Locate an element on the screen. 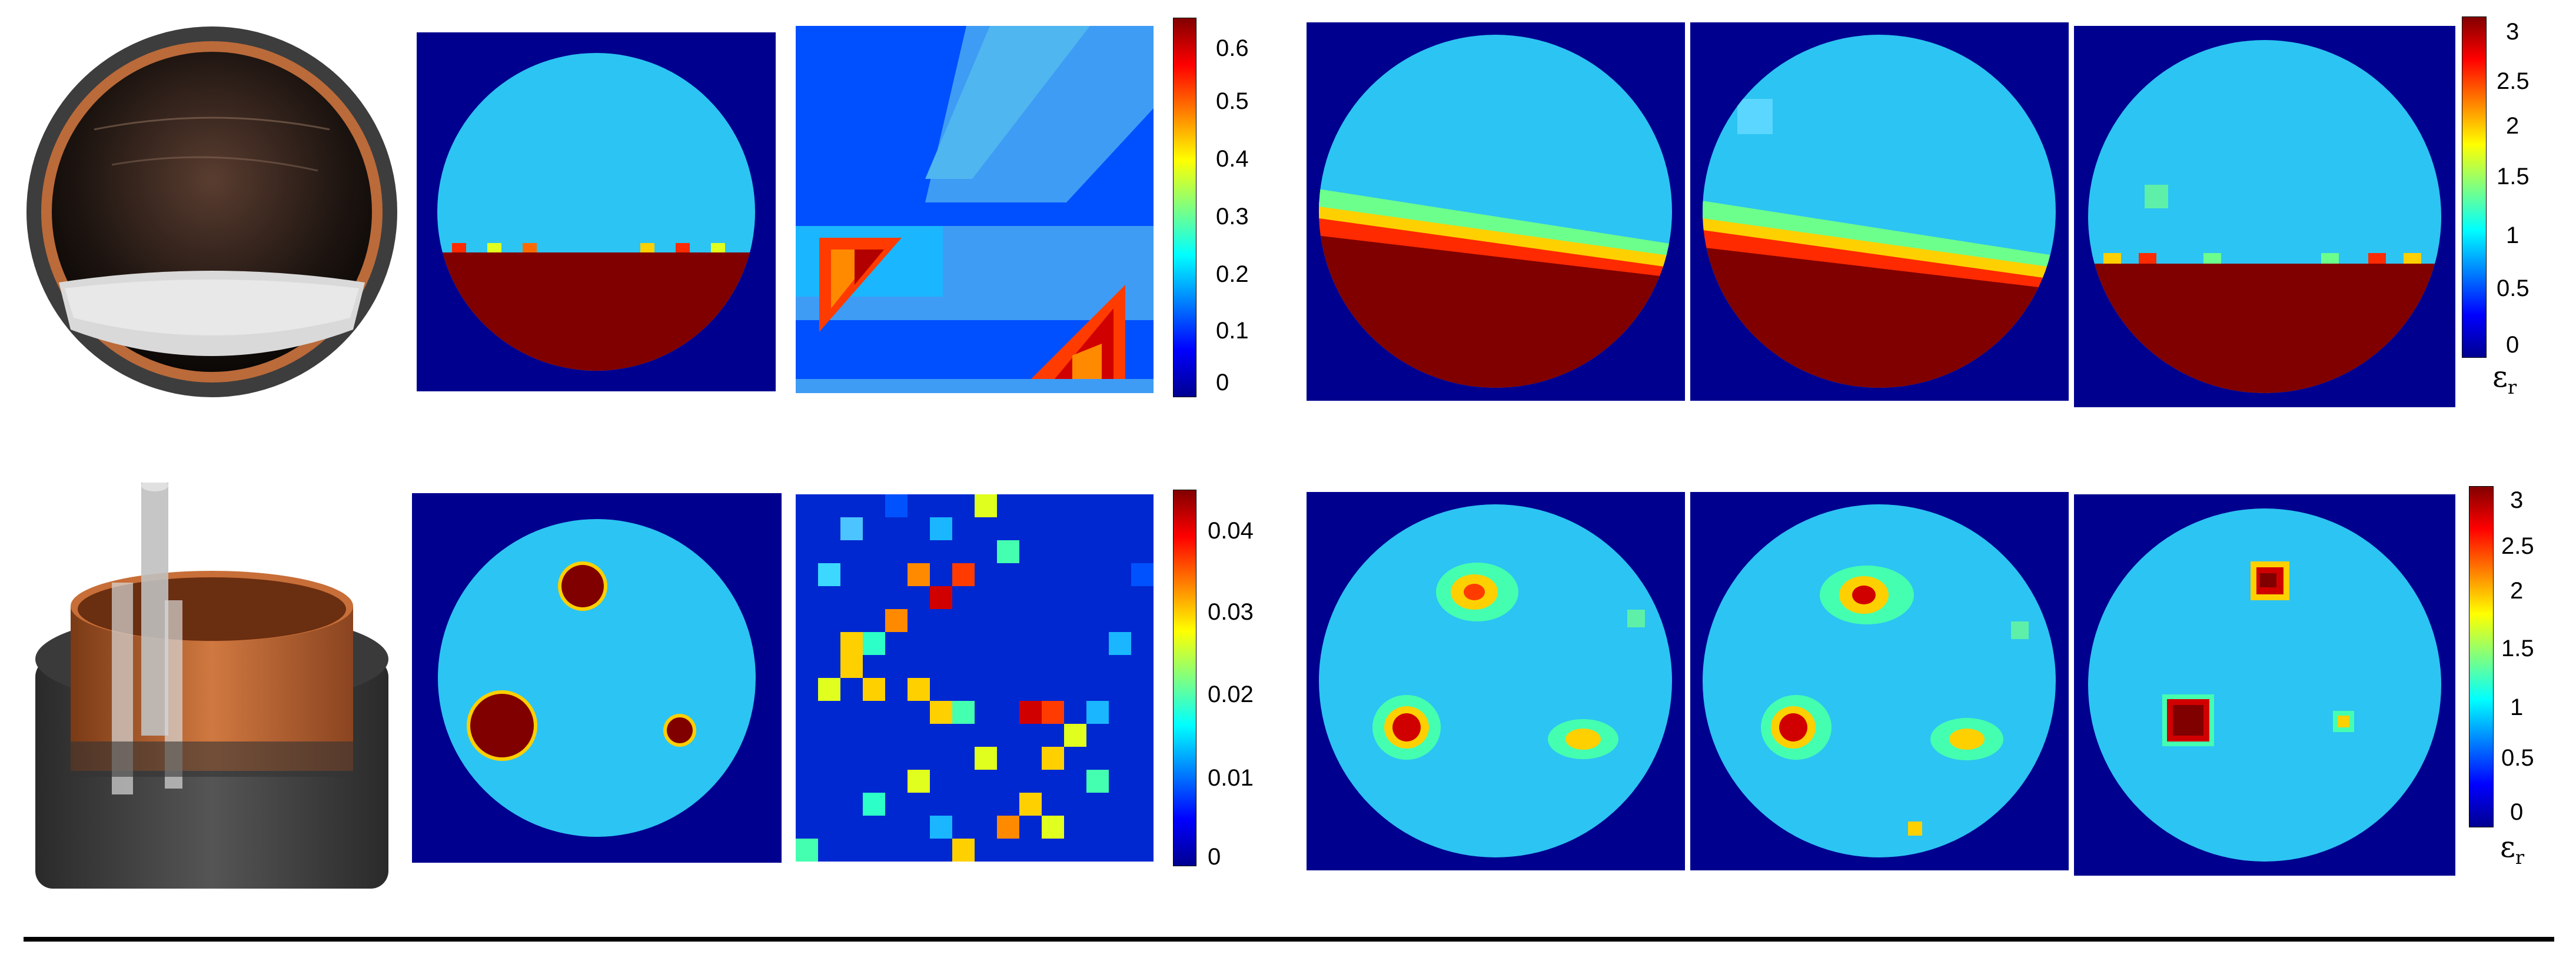 This screenshot has height=961, width=2576. row2-permittivity-unit-label: εr is located at coordinates (2512, 849).